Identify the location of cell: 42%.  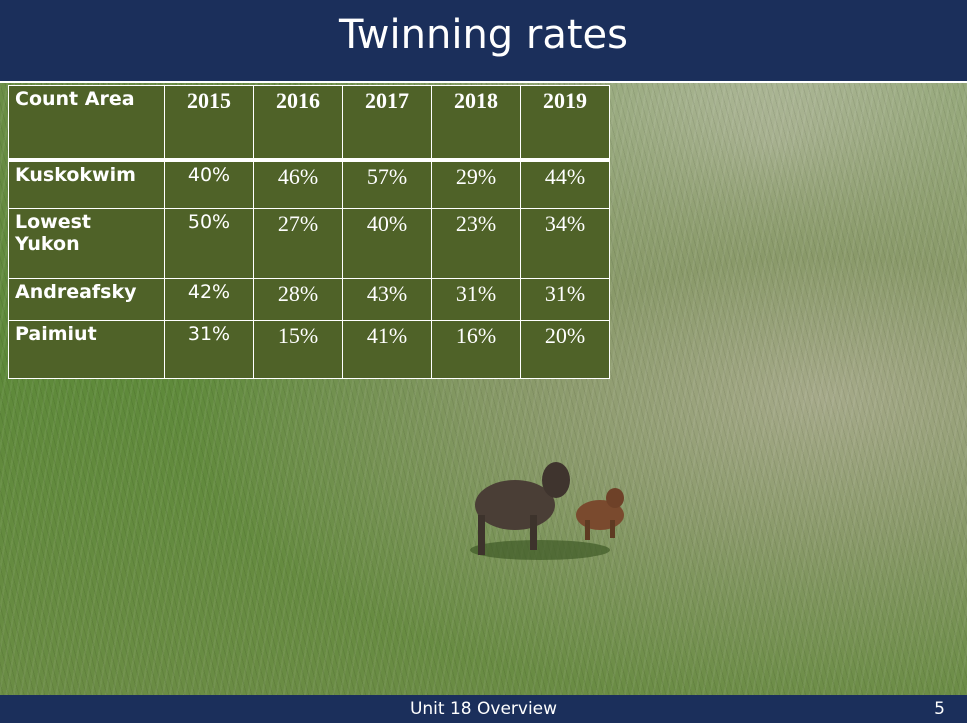
(209, 299).